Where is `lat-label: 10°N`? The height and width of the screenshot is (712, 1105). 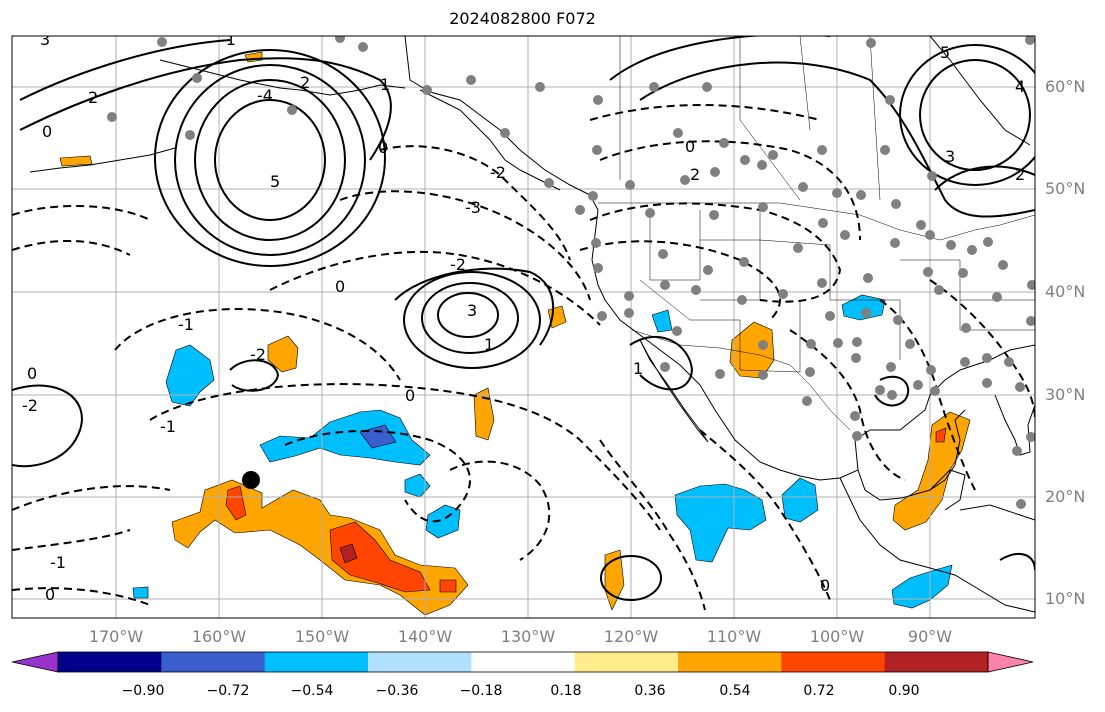 lat-label: 10°N is located at coordinates (1065, 598).